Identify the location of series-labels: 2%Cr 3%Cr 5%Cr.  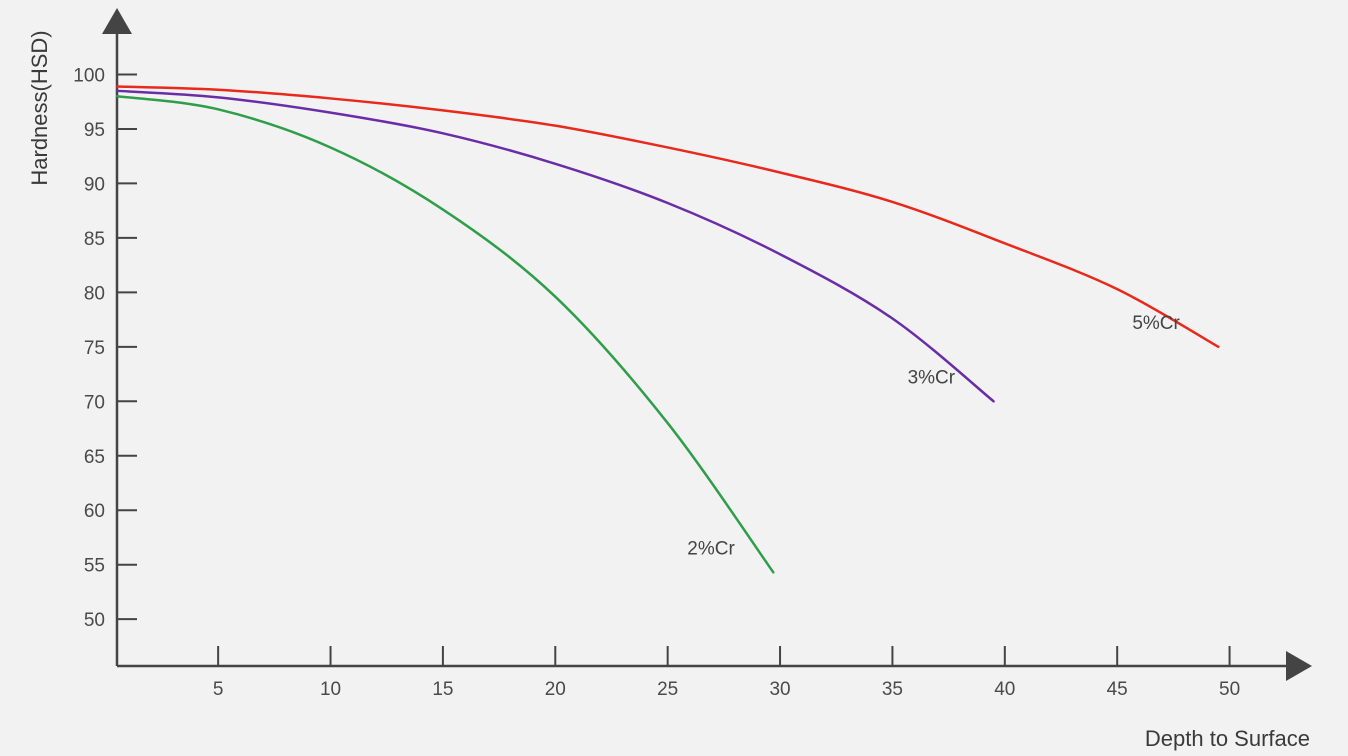
(933, 436).